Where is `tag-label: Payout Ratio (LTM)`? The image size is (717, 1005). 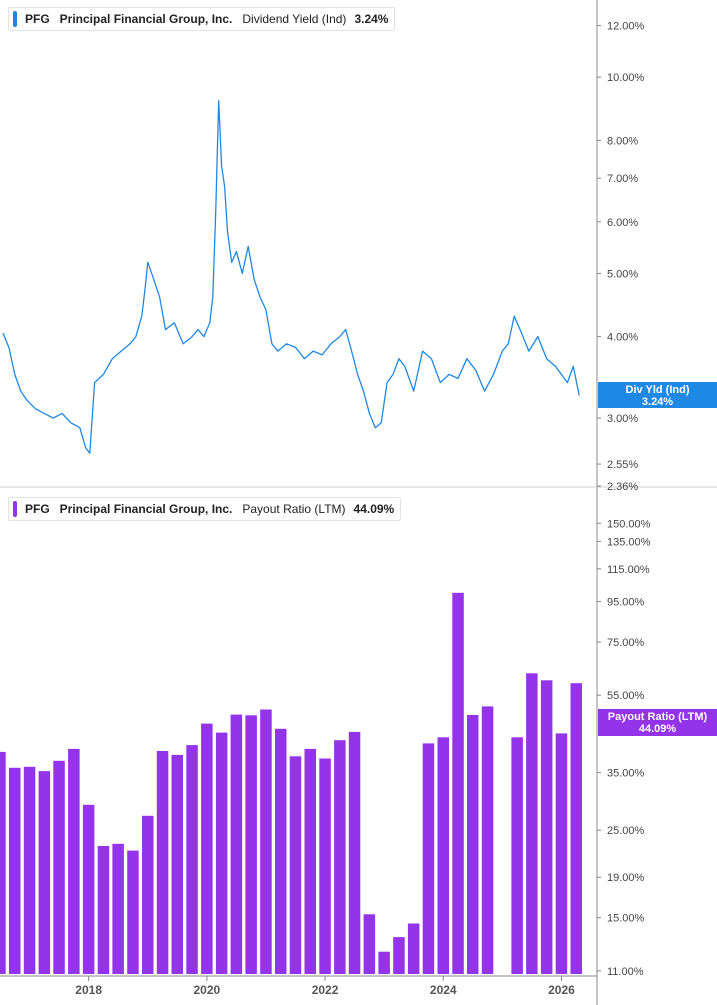
tag-label: Payout Ratio (LTM) is located at coordinates (657, 717).